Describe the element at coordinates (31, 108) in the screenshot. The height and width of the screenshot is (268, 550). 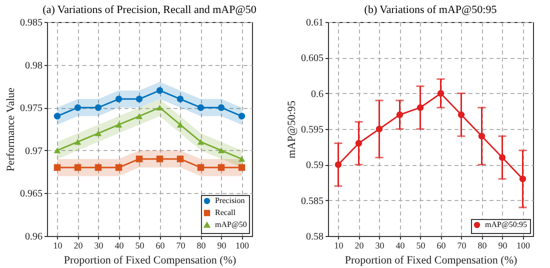
I see `y-tick-label: 0.975` at that location.